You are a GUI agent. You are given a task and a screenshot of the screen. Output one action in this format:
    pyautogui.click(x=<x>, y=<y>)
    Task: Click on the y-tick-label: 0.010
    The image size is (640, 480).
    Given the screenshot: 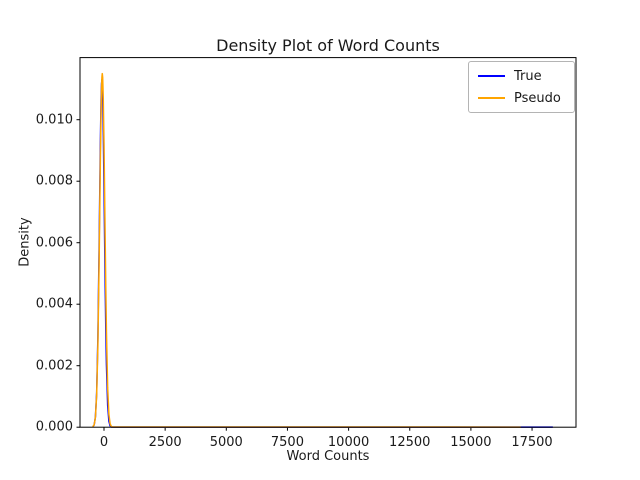 What is the action you would take?
    pyautogui.click(x=54, y=120)
    